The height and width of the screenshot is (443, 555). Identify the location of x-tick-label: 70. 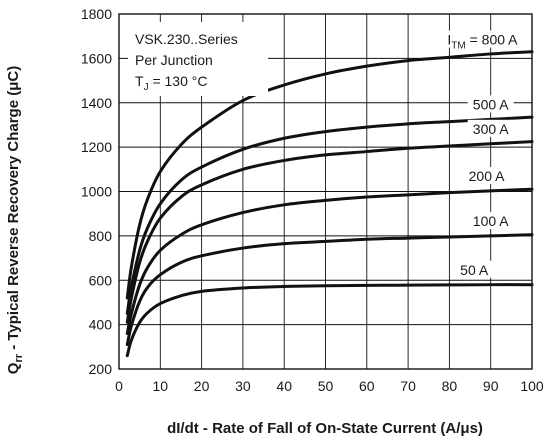
(408, 386).